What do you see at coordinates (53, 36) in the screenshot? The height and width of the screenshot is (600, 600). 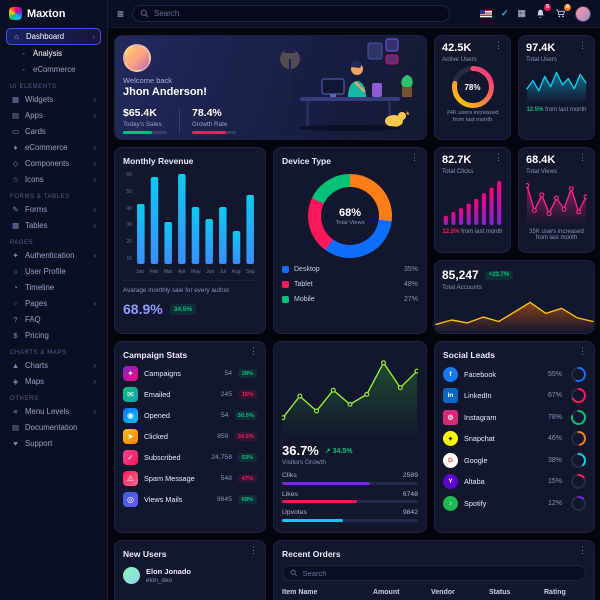 I see `sidebar-item-dashboard: ⌂ Dashboard ›` at bounding box center [53, 36].